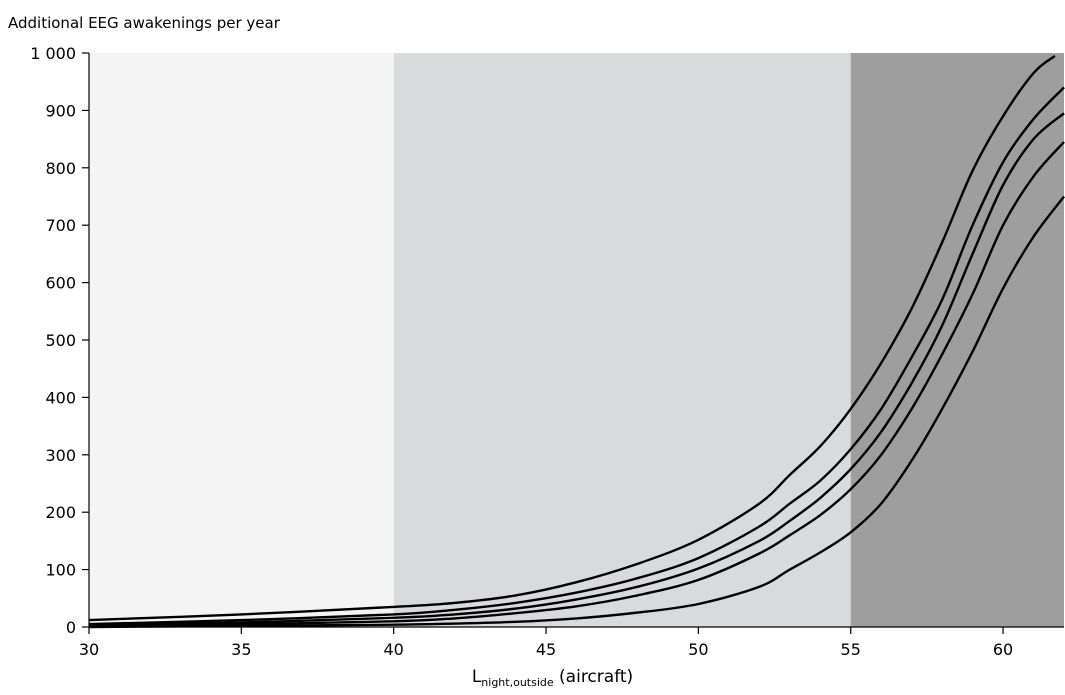 The width and height of the screenshot is (1065, 695). Describe the element at coordinates (698, 649) in the screenshot. I see `x-tick-label: 50` at that location.